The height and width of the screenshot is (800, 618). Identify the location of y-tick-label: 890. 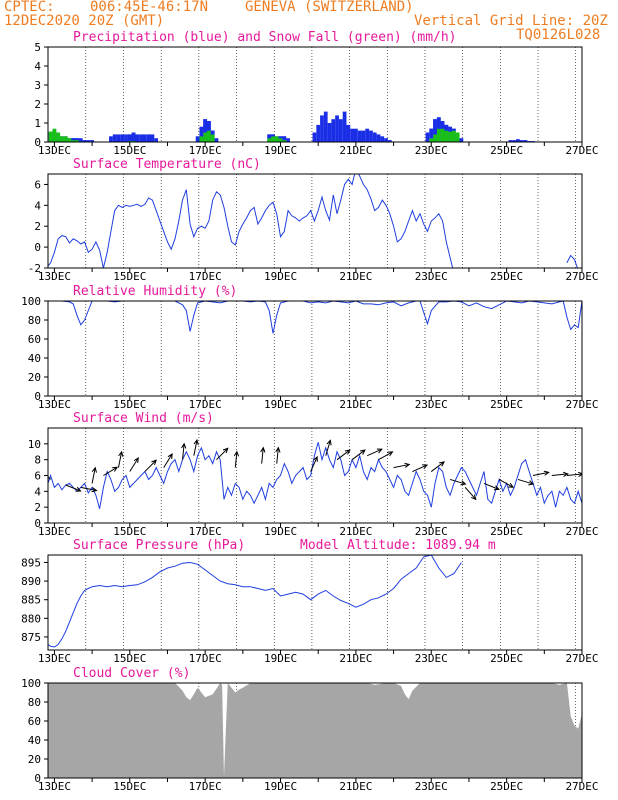
(31, 581).